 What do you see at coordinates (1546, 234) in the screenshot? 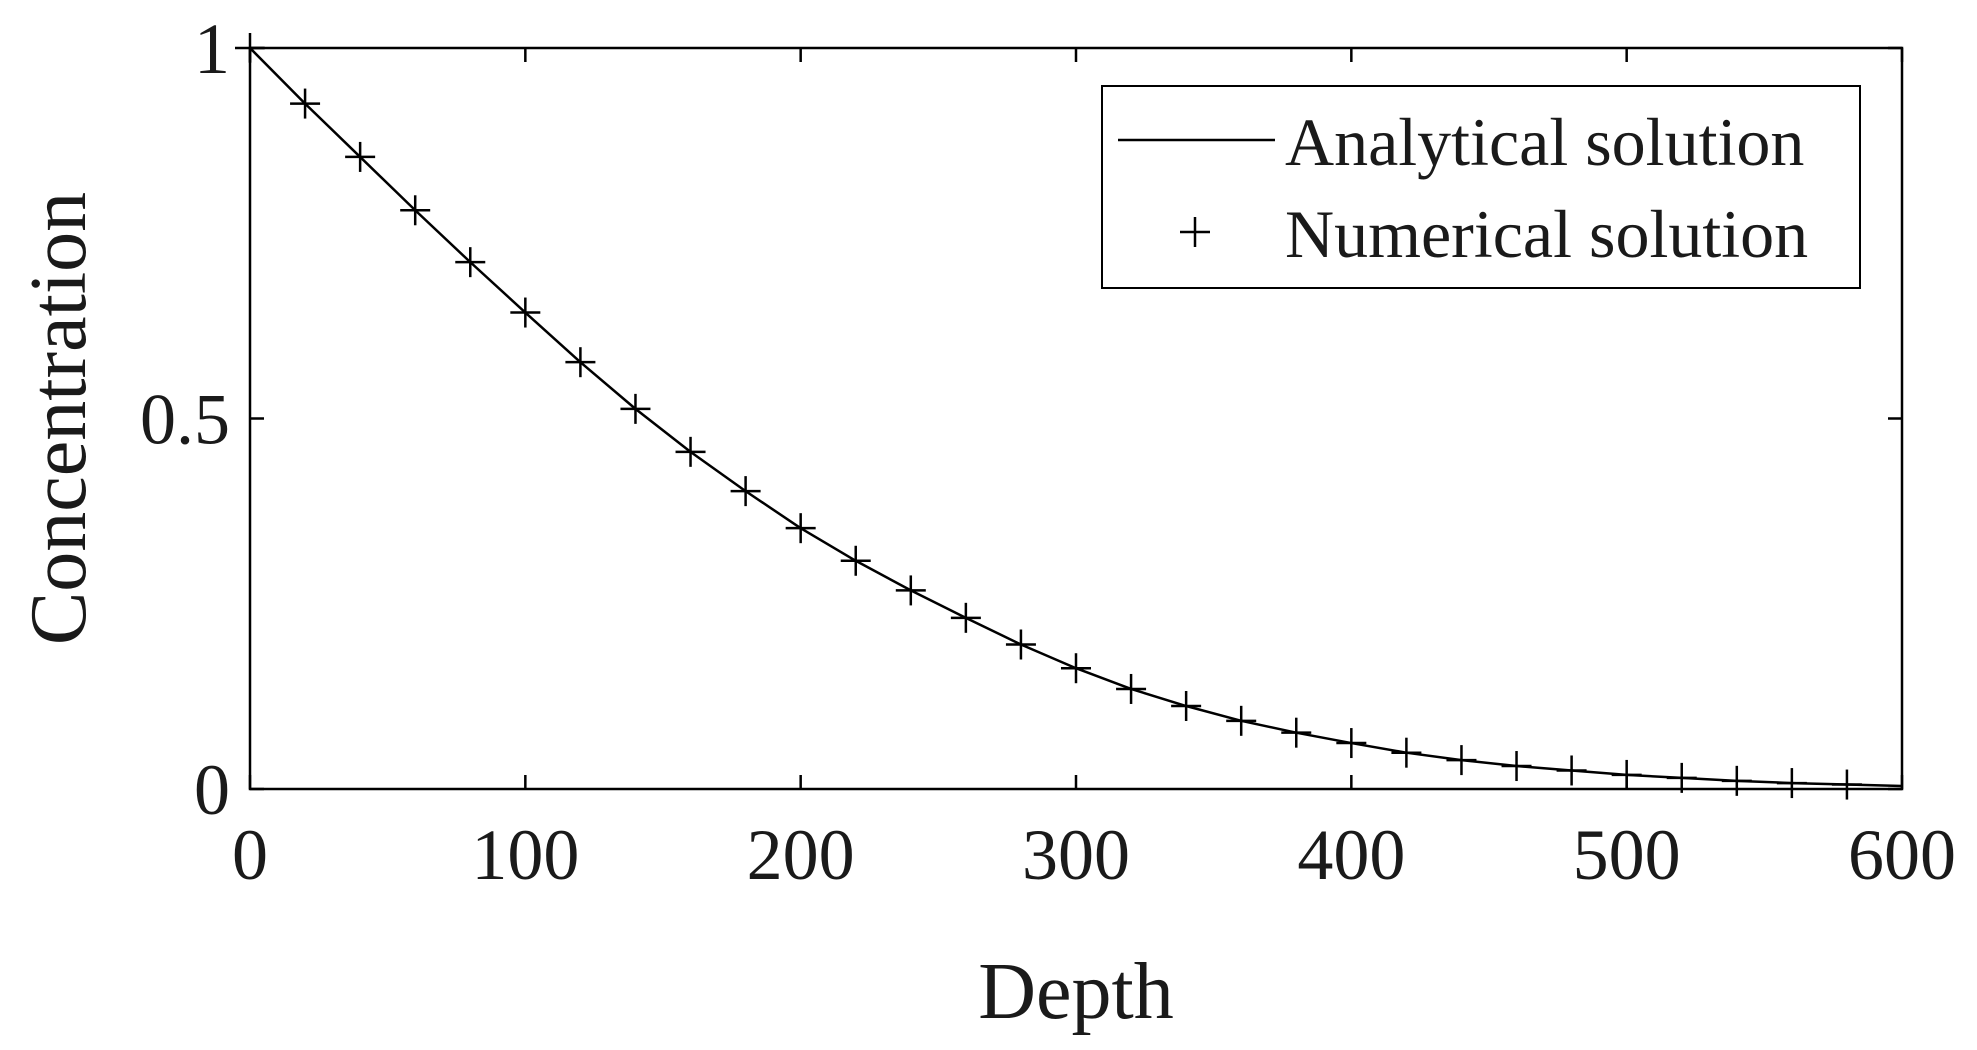
I see `legend-label-numerical: Numerical solution` at bounding box center [1546, 234].